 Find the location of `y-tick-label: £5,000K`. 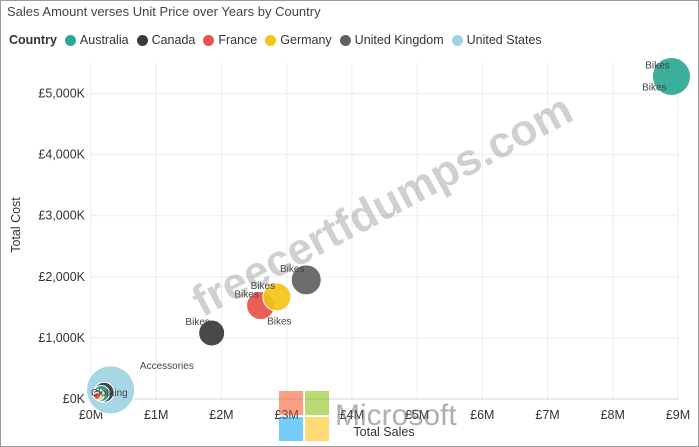

y-tick-label: £5,000K is located at coordinates (61, 94).